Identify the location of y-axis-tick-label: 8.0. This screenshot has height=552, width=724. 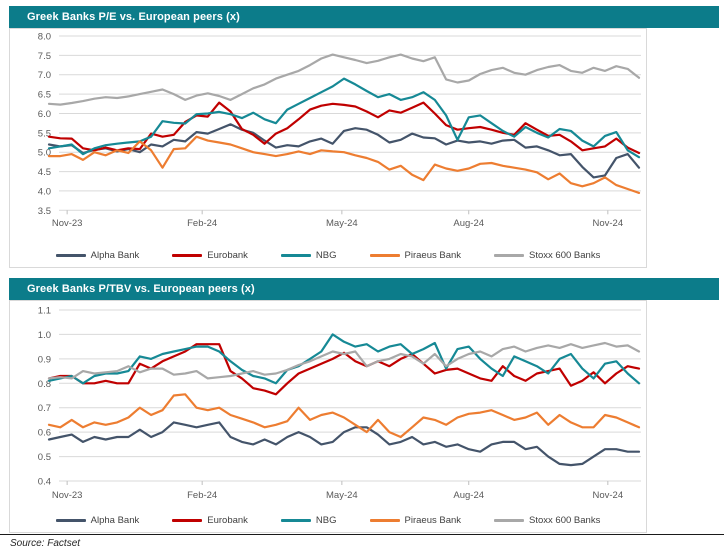
(44, 37).